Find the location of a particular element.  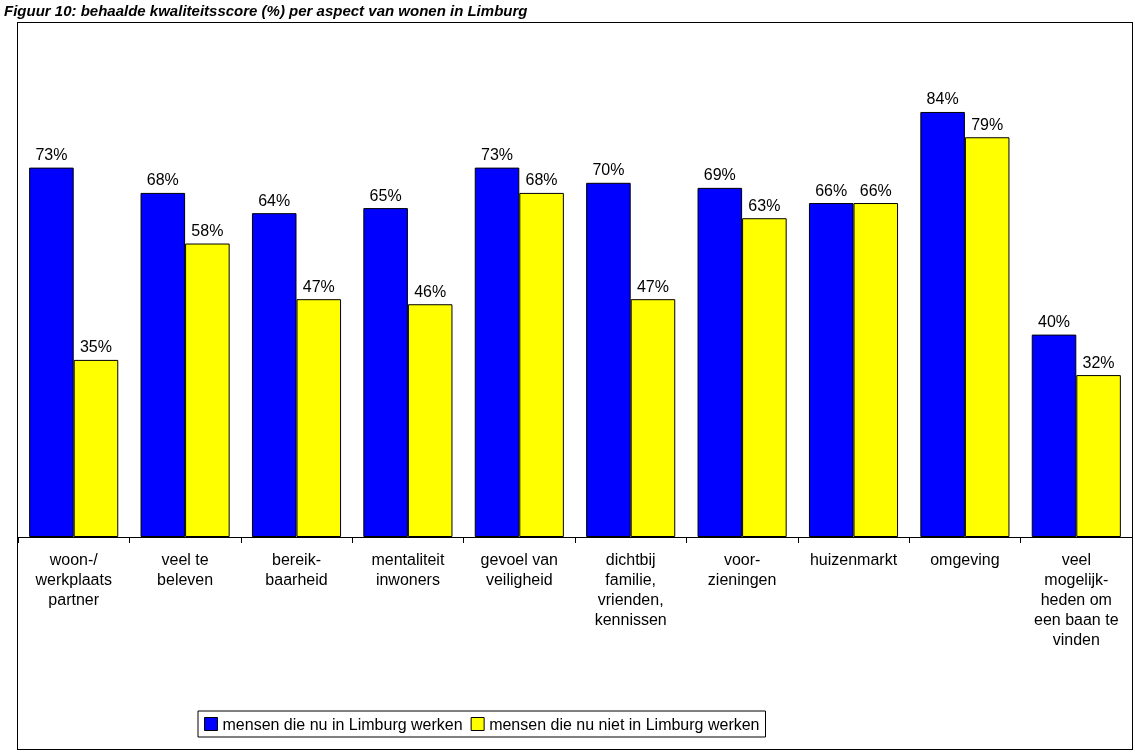

data-label: 84% is located at coordinates (942, 99).